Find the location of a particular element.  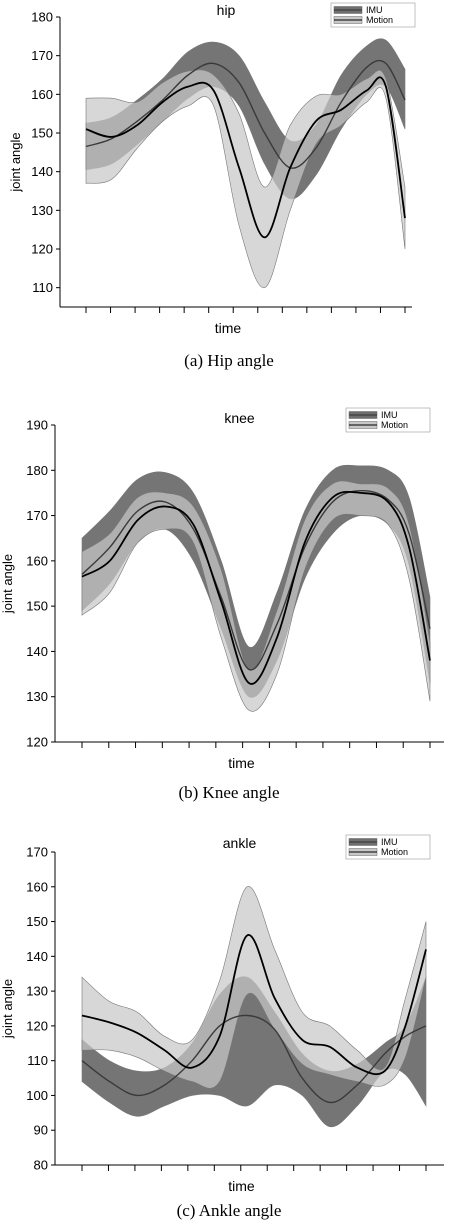

y-tick-label: 190 is located at coordinates (37, 425).